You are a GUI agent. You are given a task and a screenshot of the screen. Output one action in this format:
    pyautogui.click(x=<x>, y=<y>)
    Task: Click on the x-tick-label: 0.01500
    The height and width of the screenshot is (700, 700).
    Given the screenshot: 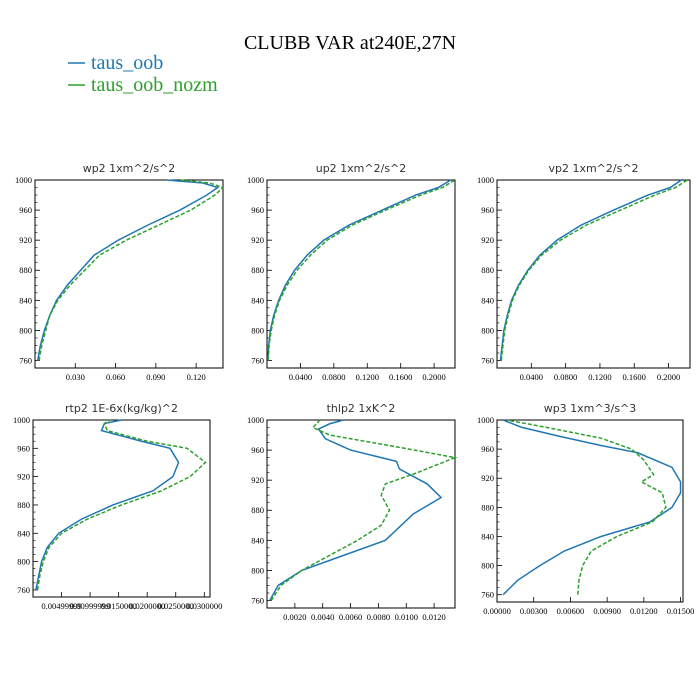 What is the action you would take?
    pyautogui.click(x=681, y=611)
    